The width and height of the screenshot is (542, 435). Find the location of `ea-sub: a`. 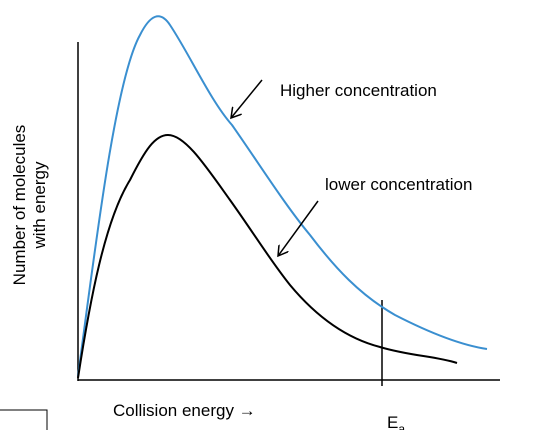

ea-sub: a is located at coordinates (401, 426).